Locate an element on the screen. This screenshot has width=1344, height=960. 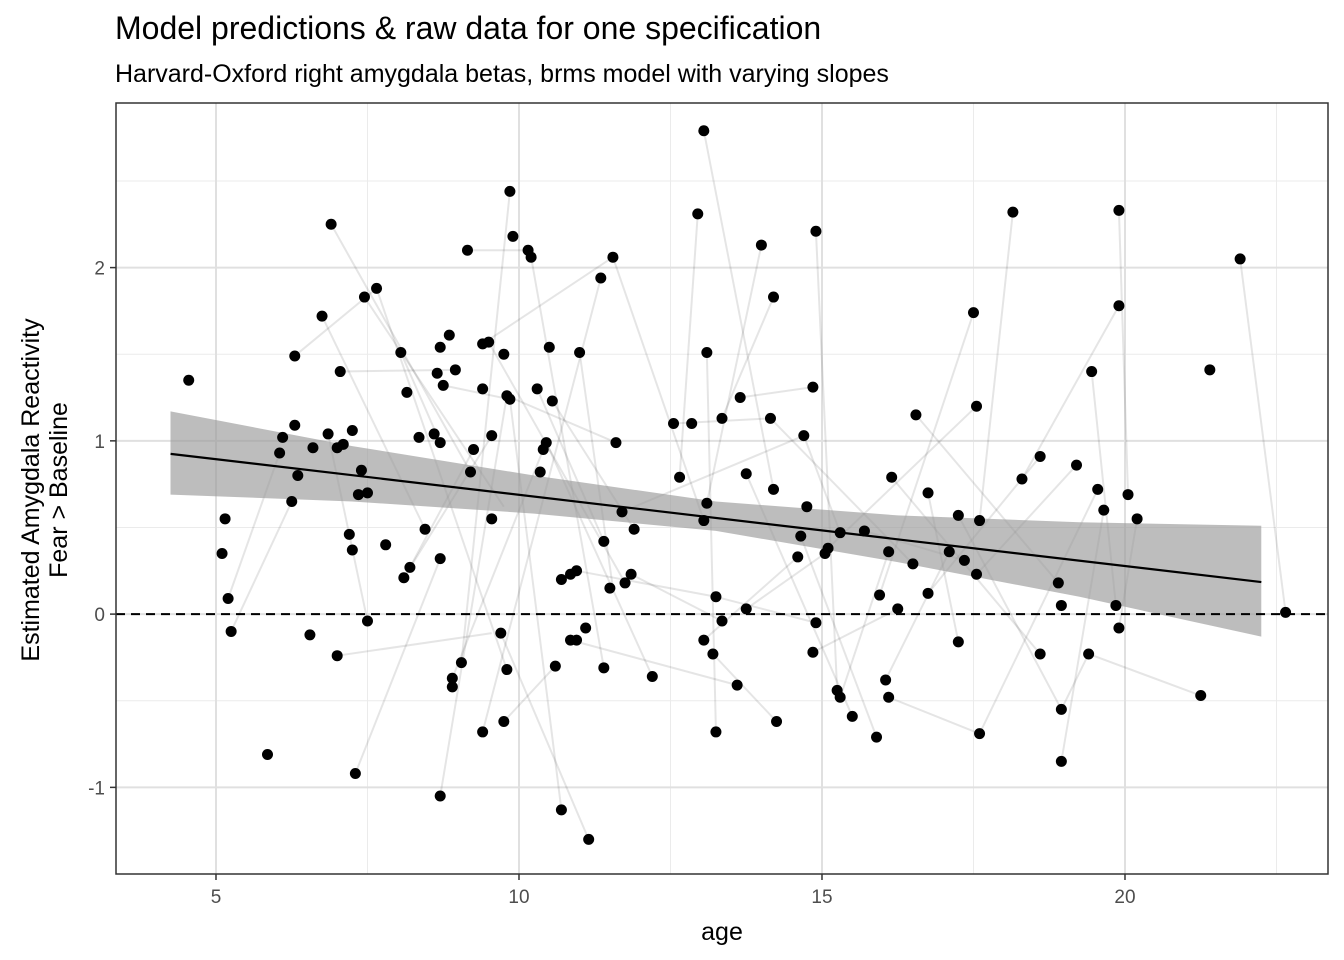
y-tick-label: 2 is located at coordinates (99, 269).